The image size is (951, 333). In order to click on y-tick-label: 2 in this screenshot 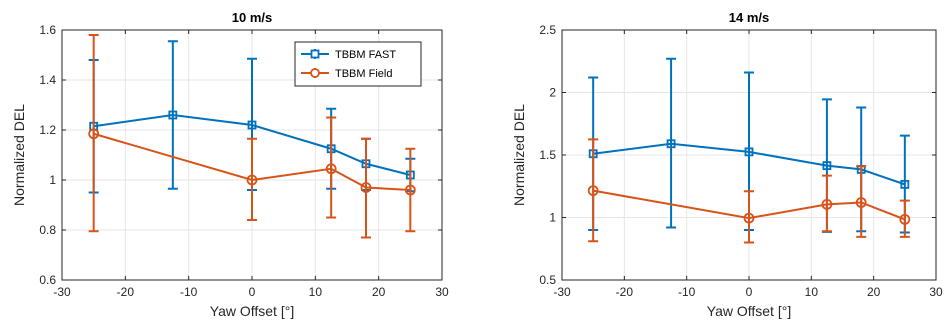, I will do `click(552, 93)`.